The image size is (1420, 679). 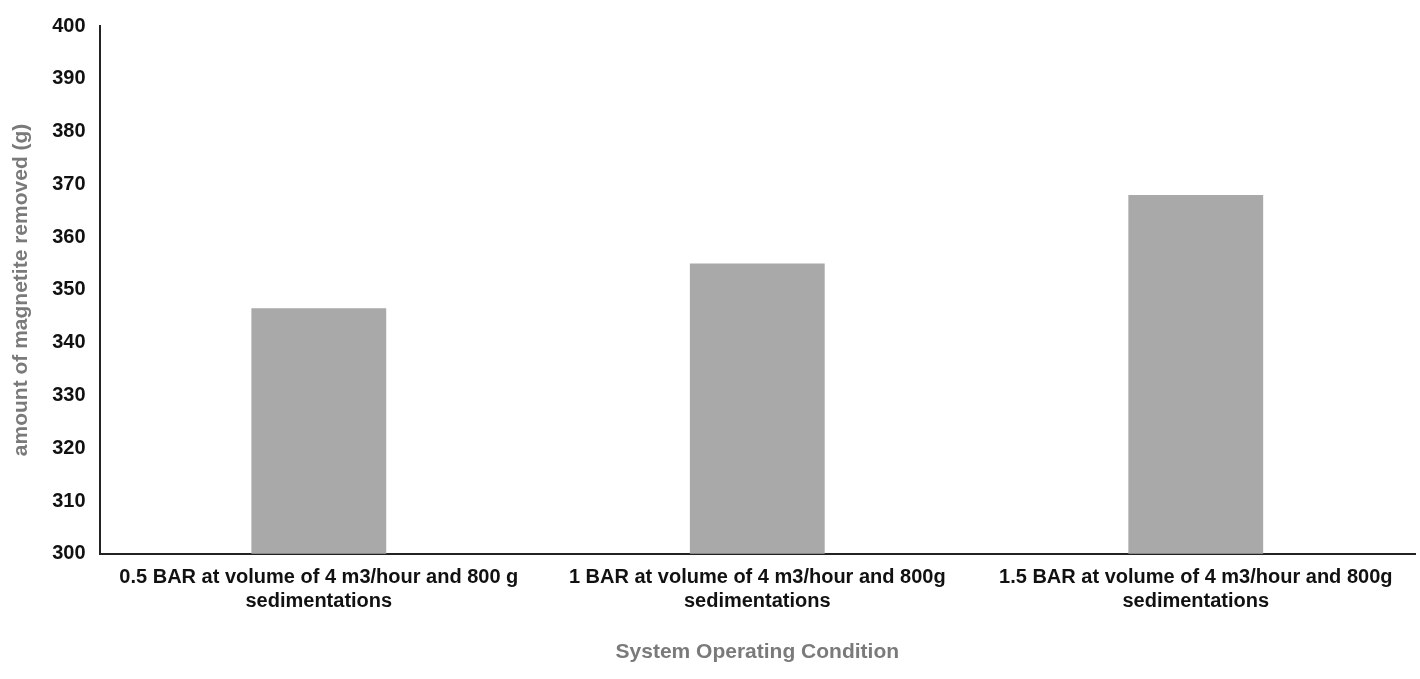 What do you see at coordinates (69, 446) in the screenshot?
I see `y-tick-label: 320` at bounding box center [69, 446].